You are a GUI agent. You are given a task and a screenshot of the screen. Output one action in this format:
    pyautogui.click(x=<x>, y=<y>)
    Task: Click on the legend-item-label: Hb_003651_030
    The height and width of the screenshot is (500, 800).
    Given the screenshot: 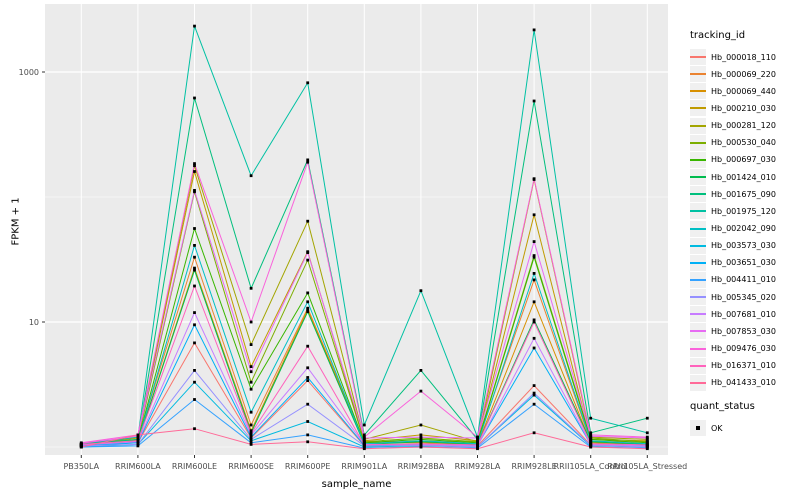 What is the action you would take?
    pyautogui.click(x=743, y=263)
    